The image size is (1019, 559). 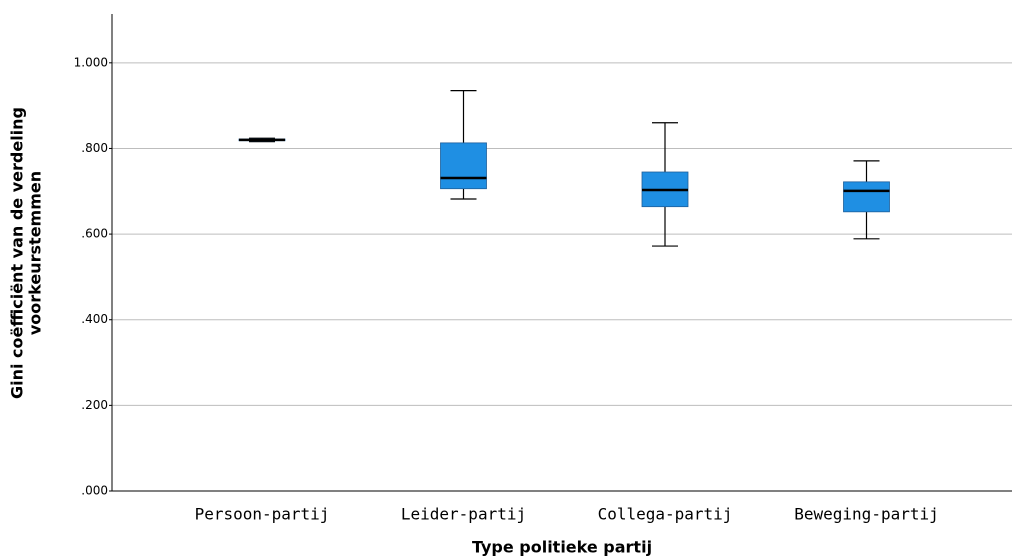 I want to click on x-tick-label: Persoon-partij, so click(x=262, y=514).